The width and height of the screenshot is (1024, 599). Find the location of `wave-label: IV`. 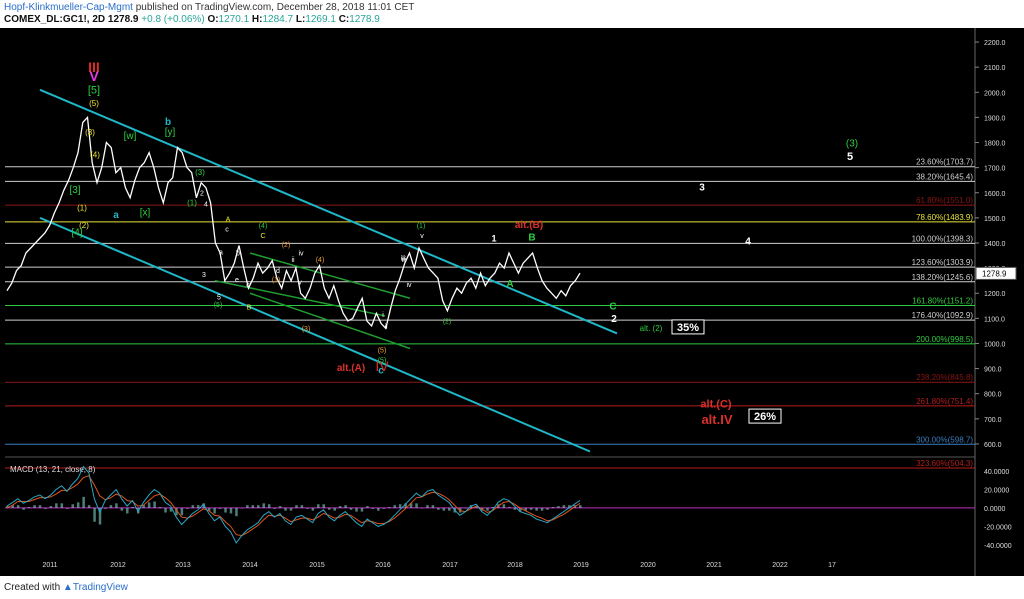

wave-label: IV is located at coordinates (382, 366).